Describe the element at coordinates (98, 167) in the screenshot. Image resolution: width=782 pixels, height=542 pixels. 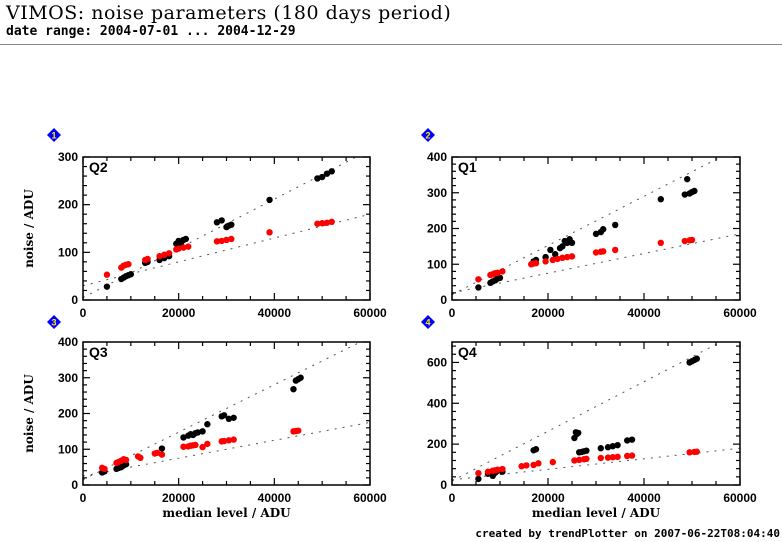
I see `panel-1-quadrant-label: Q2` at that location.